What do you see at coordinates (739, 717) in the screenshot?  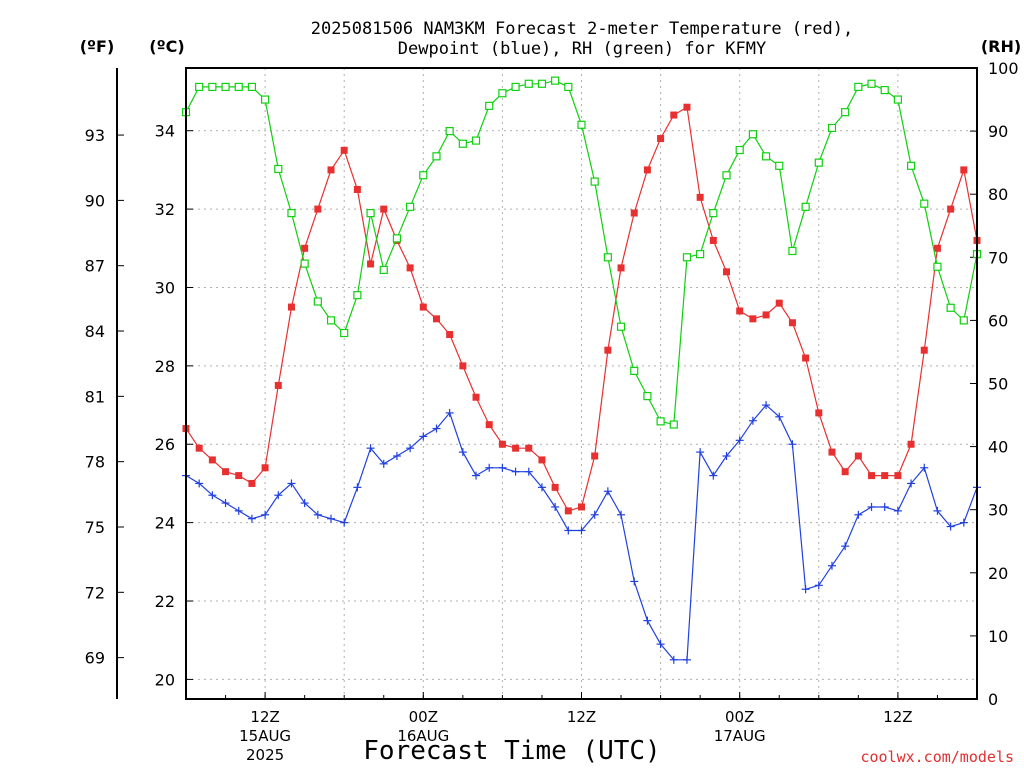 I see `x-tick-label: 00Z` at bounding box center [739, 717].